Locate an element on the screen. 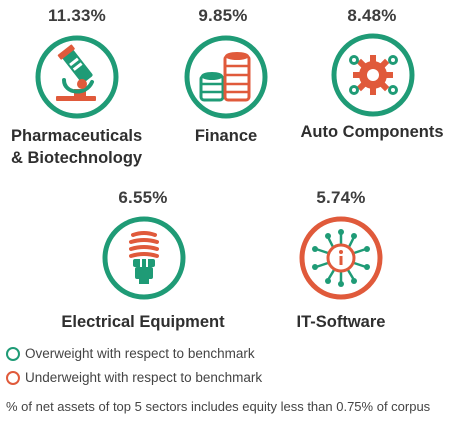 The width and height of the screenshot is (453, 424). underweight-dot-icon is located at coordinates (13, 377).